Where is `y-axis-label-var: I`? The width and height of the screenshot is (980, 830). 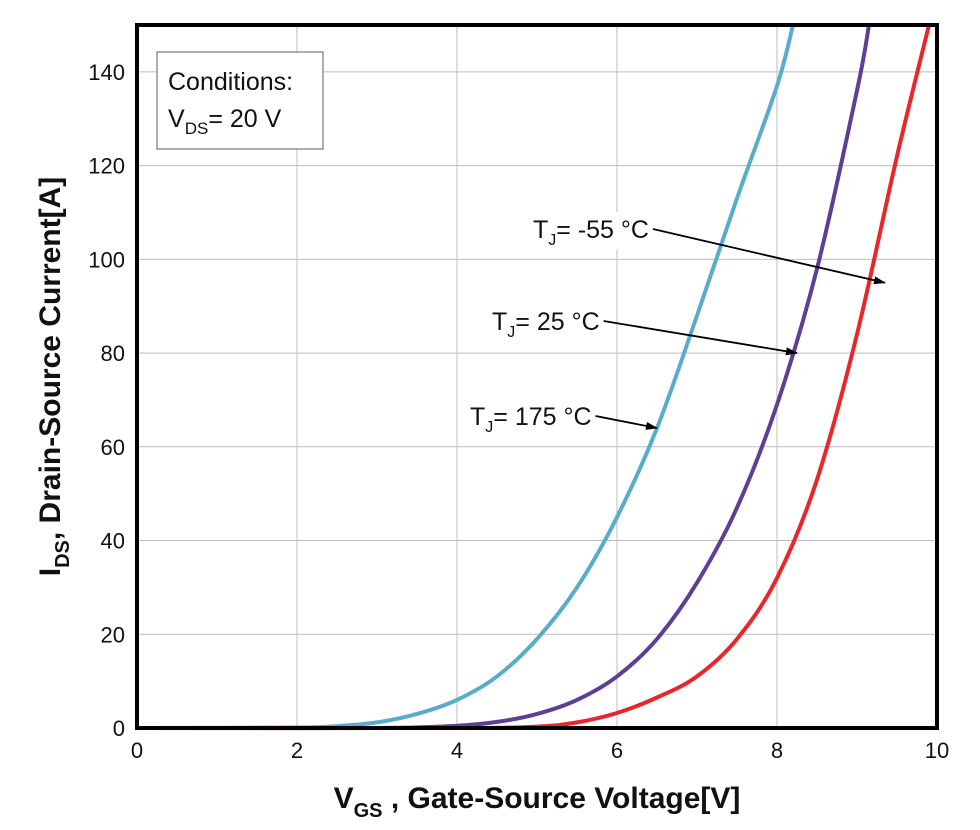 y-axis-label-var: I is located at coordinates (50, 572).